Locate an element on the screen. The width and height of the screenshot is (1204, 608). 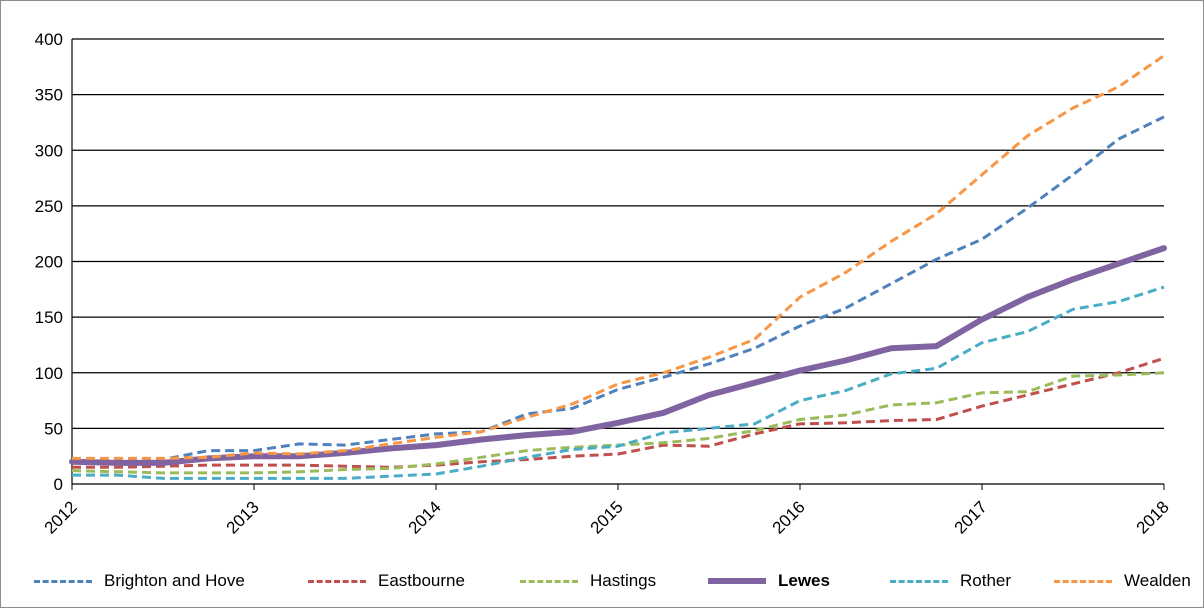
x-tick-label: 2017 is located at coordinates (971, 517).